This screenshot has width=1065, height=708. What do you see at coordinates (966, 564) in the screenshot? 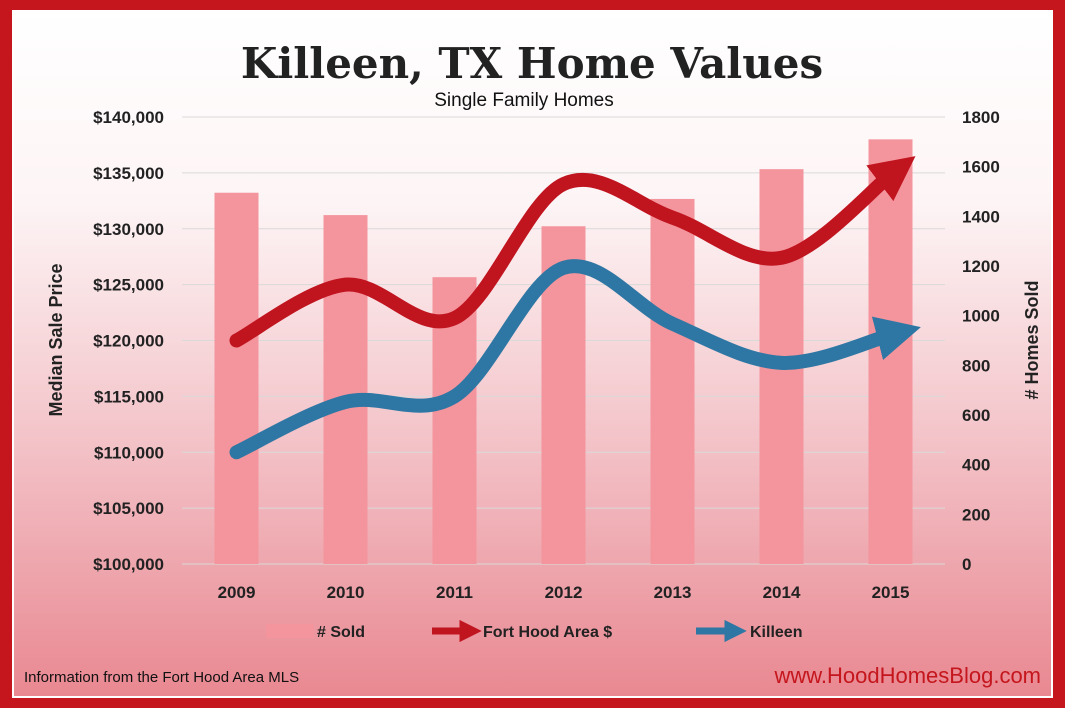
I see `y-right-tick-label: 0` at bounding box center [966, 564].